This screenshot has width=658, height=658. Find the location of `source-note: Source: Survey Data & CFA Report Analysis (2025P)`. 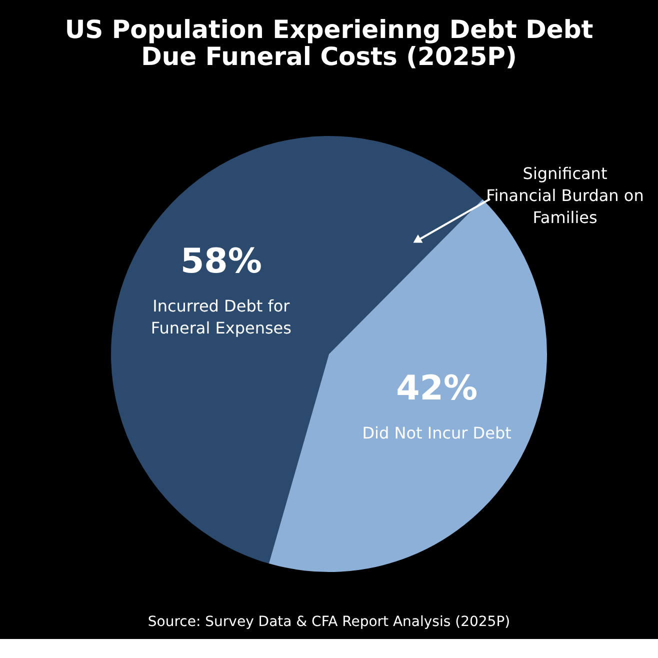

source-note: Source: Survey Data & CFA Report Analysis (2025P) is located at coordinates (329, 622).